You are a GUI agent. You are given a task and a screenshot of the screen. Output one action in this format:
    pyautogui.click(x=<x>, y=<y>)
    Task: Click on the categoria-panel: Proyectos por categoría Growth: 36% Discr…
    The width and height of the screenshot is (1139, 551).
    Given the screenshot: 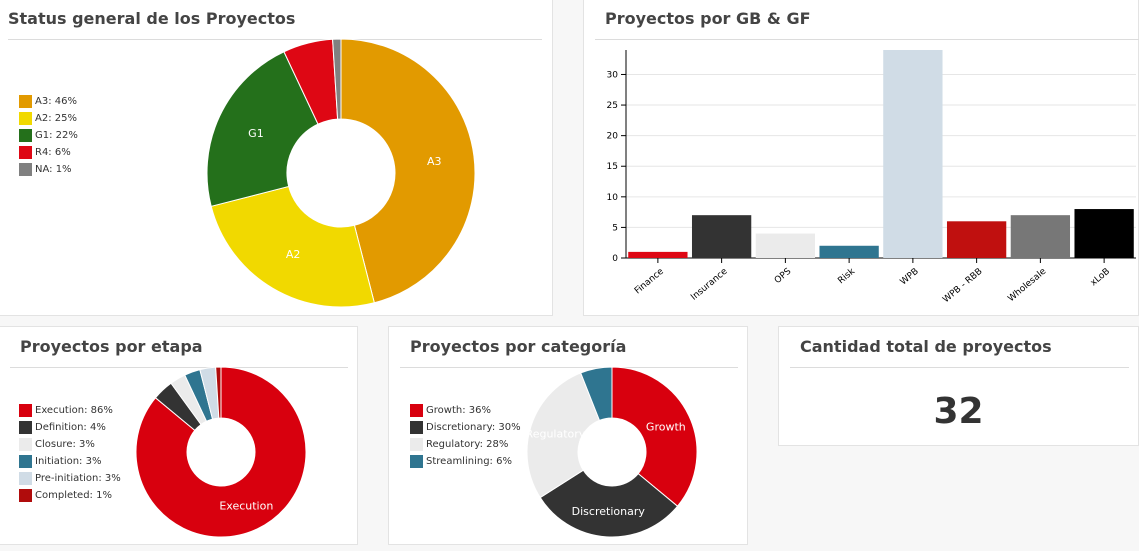 What is the action you would take?
    pyautogui.click(x=568, y=435)
    